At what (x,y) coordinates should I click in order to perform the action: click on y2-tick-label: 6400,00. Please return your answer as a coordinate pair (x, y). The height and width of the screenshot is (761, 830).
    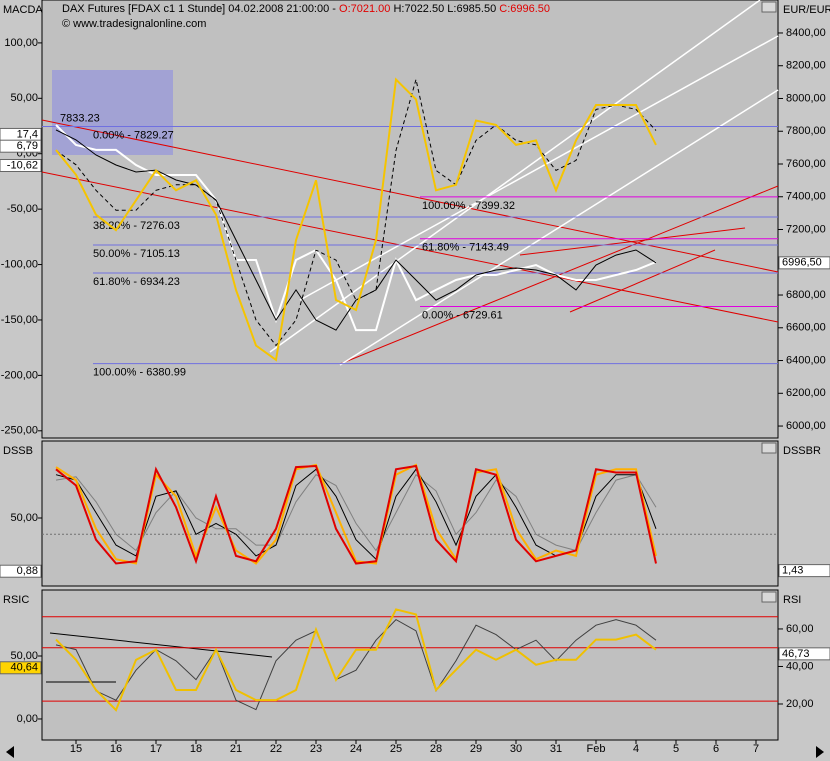
    Looking at the image, I should click on (806, 360).